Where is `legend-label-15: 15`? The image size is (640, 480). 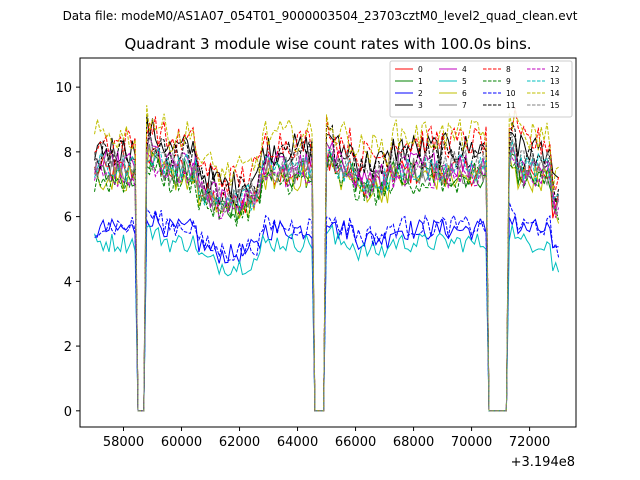
legend-label-15: 15 is located at coordinates (555, 105).